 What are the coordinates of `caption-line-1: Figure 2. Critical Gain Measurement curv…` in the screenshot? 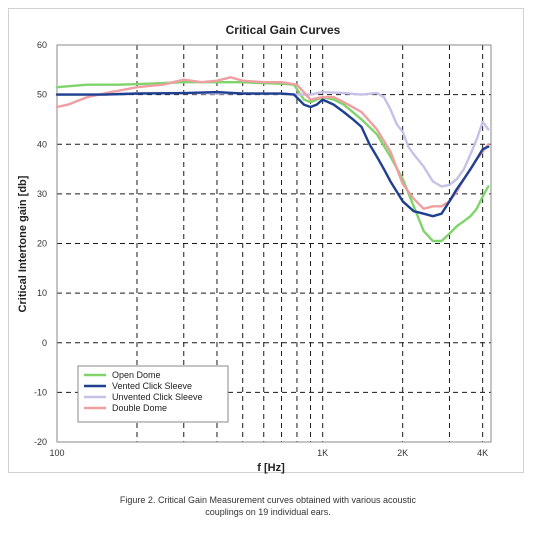 It's located at (268, 500).